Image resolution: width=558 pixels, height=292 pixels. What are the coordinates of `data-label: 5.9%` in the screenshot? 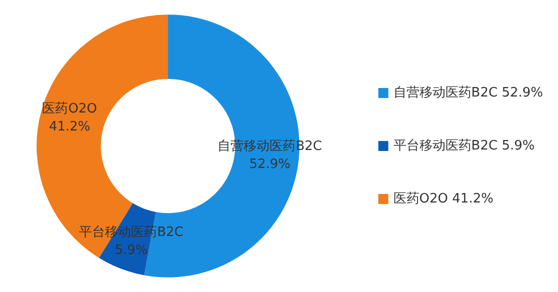 It's located at (131, 250).